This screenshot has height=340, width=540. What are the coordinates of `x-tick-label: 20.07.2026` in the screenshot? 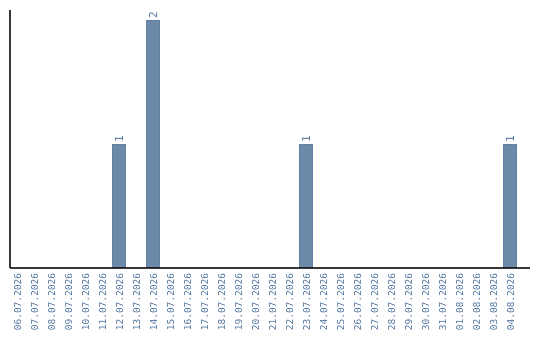 It's located at (256, 301).